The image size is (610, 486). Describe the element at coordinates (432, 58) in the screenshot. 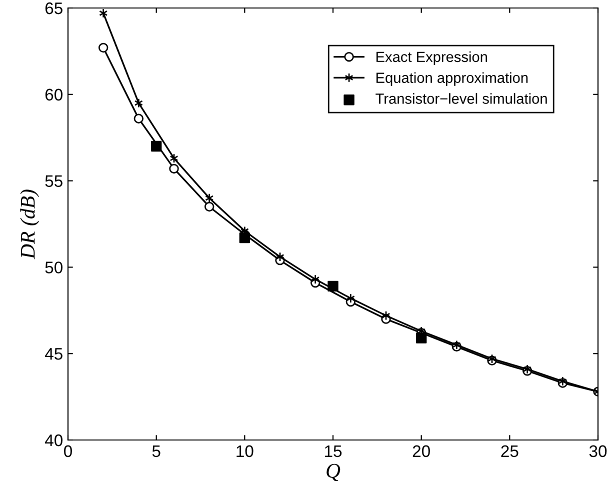

I see `legend-label: Exact Expression` at that location.